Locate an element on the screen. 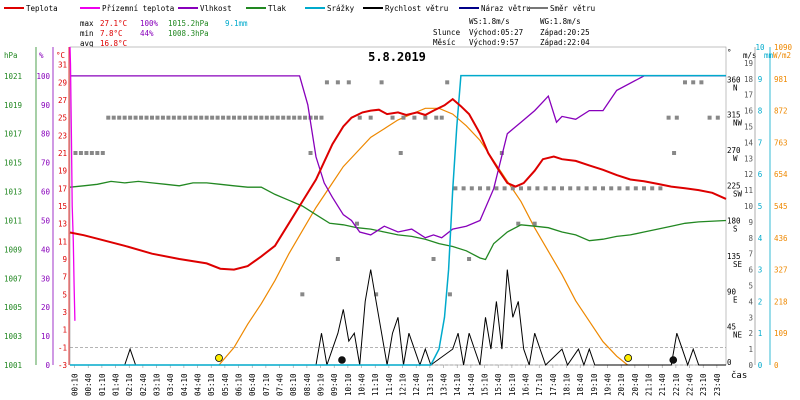 The image size is (800, 400). x-tick-label: 14:40 is located at coordinates (471, 384).